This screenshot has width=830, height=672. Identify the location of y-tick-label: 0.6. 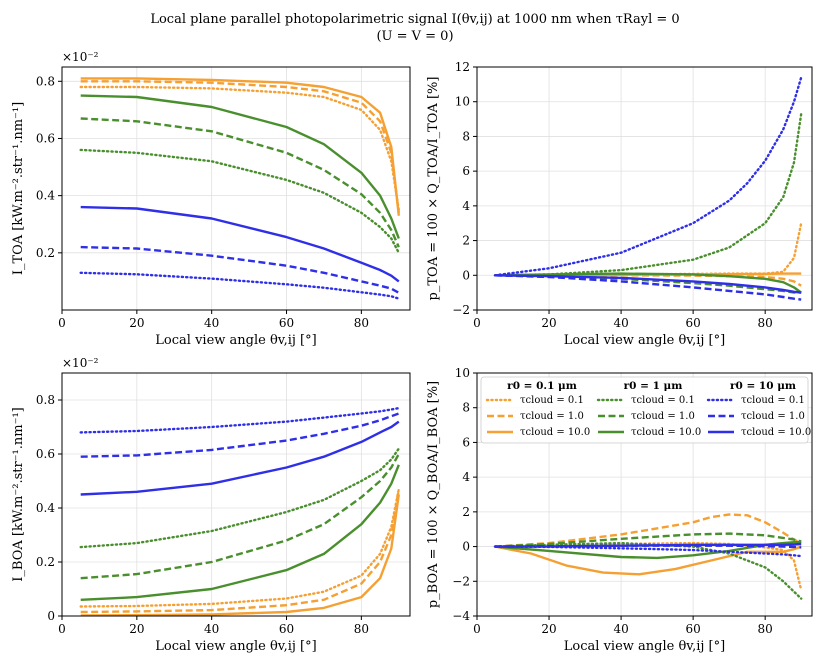
(45, 138).